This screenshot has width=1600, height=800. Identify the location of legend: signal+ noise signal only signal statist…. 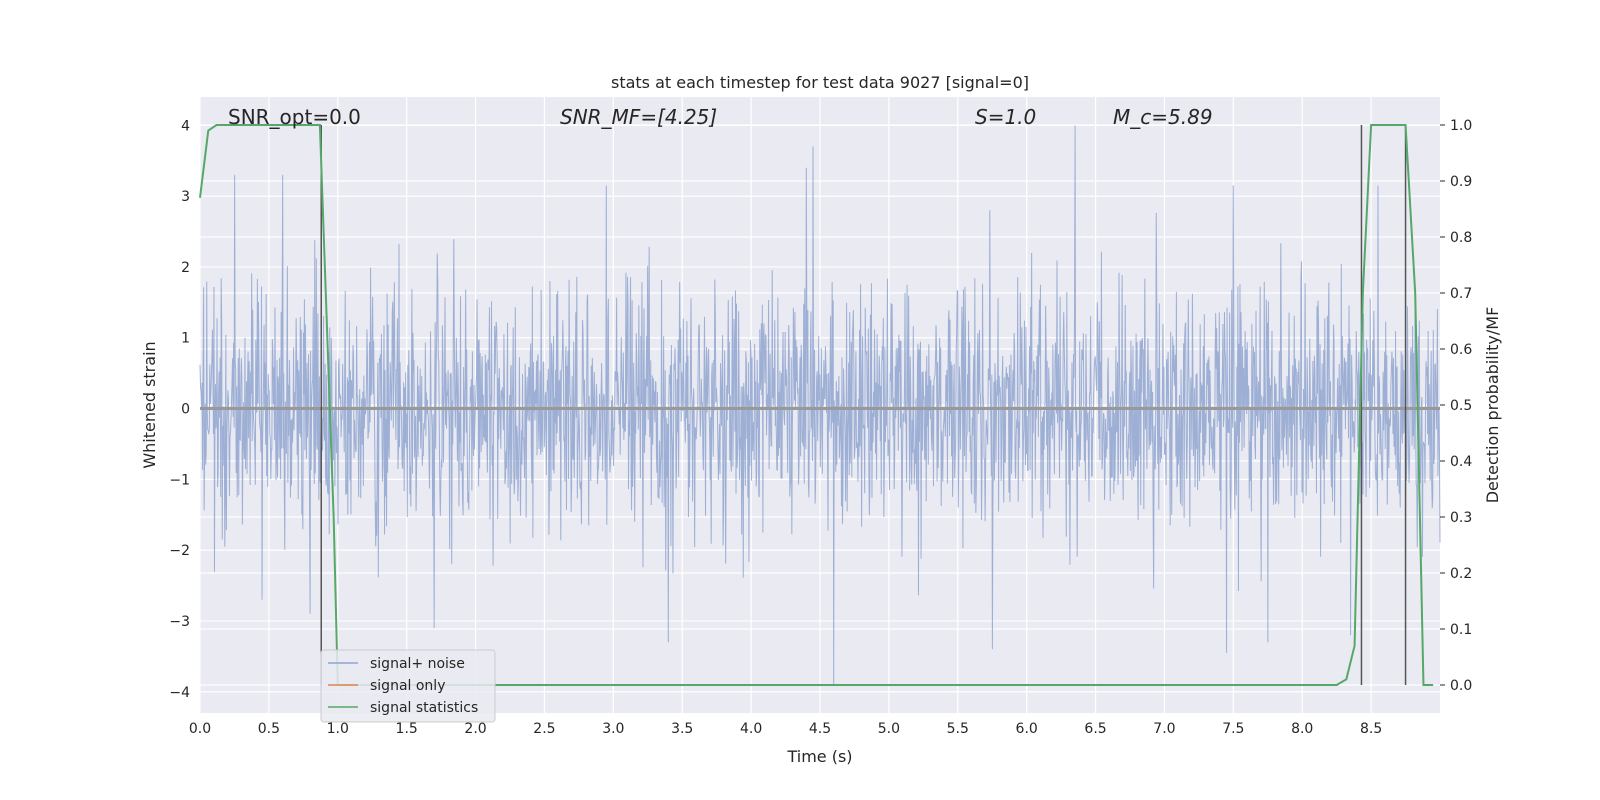
(408, 686).